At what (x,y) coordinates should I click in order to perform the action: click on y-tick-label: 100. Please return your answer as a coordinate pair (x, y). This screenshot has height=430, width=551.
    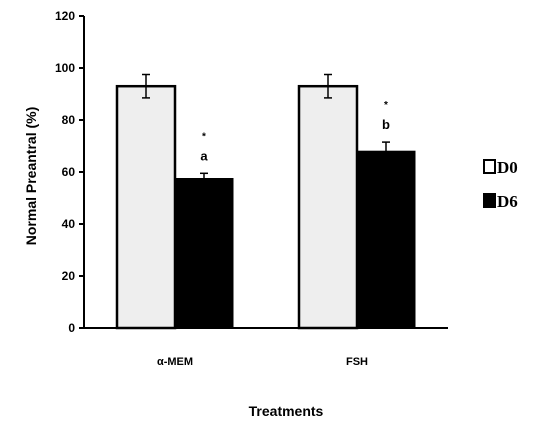
    Looking at the image, I should click on (65, 68).